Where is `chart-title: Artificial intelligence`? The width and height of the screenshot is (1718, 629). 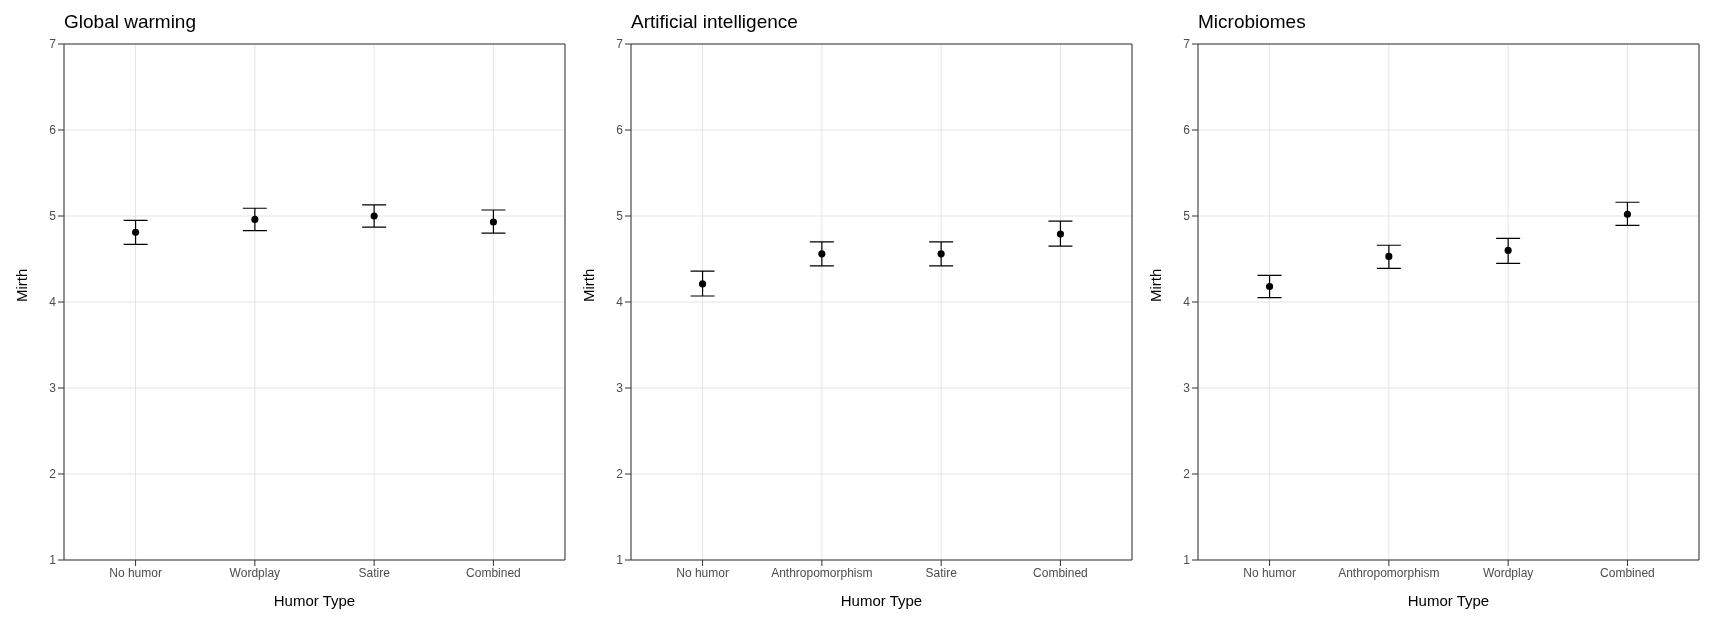 chart-title: Artificial intelligence is located at coordinates (714, 22).